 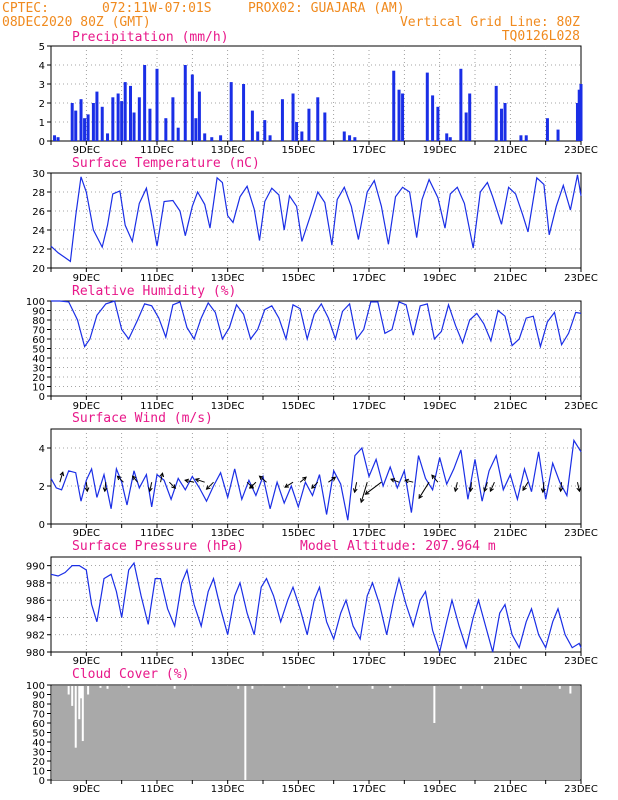 I want to click on panel-title: Precipitation (mm/h), so click(x=150, y=37).